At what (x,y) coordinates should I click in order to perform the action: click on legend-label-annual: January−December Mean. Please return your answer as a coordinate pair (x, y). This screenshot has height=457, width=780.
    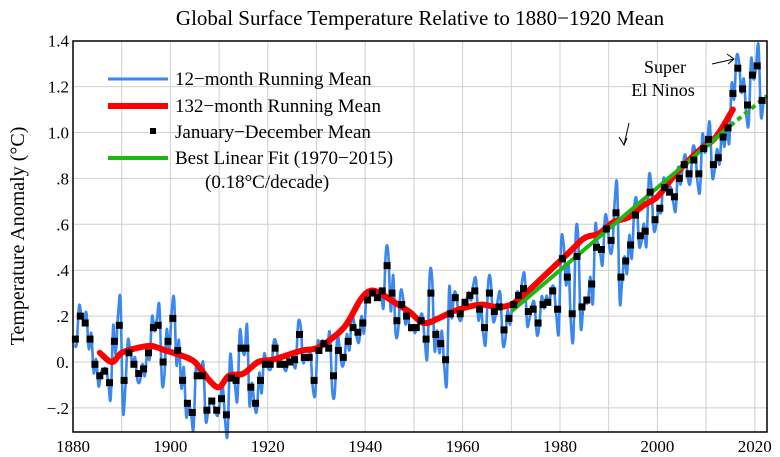
    Looking at the image, I should click on (273, 132).